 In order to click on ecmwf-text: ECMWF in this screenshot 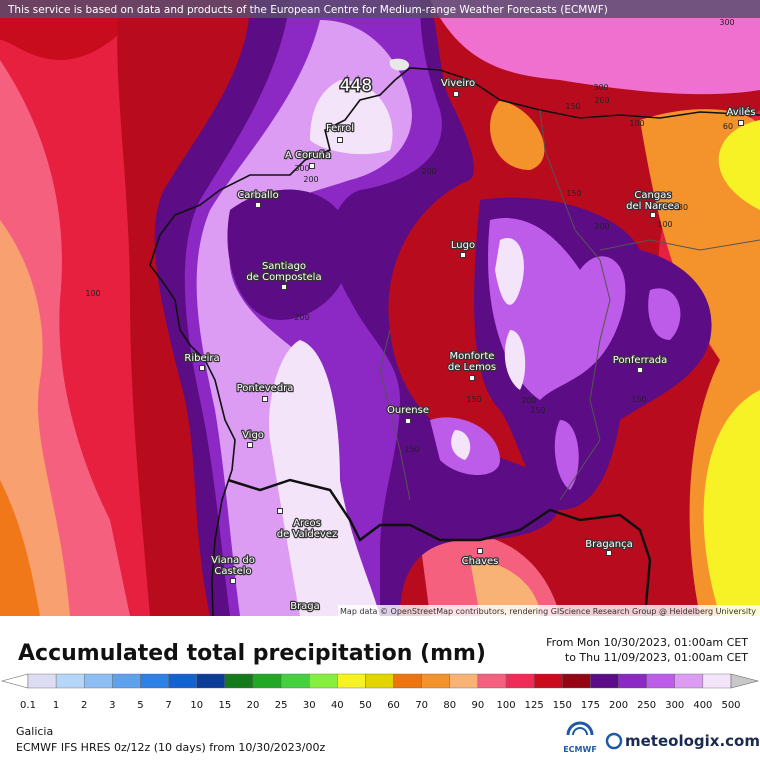, I will do `click(580, 749)`.